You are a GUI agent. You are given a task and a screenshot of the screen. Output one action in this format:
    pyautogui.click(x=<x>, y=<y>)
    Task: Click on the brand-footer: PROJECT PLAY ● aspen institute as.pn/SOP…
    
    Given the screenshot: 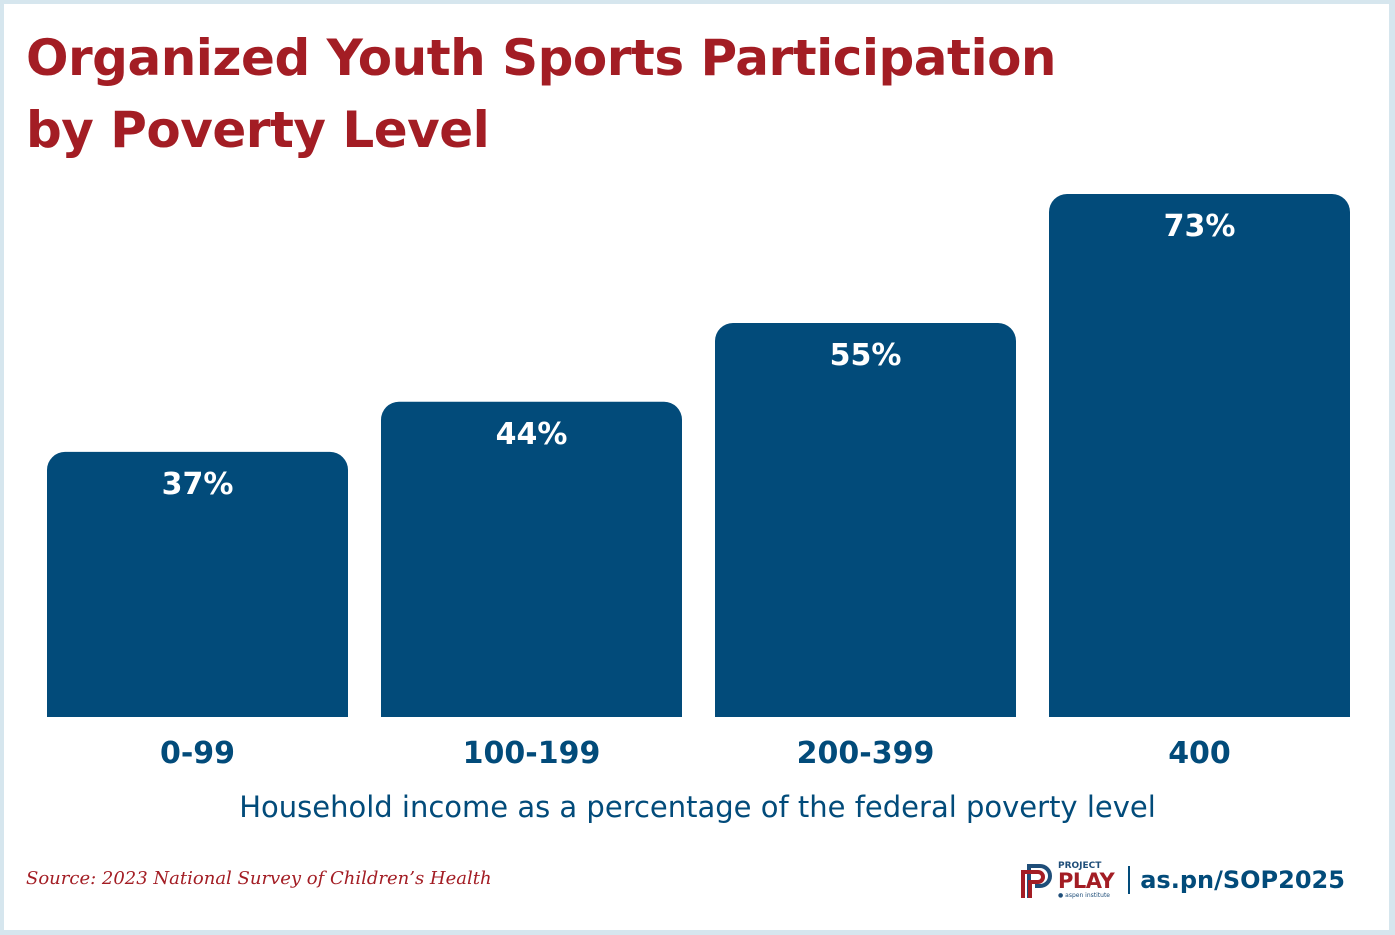 What is the action you would take?
    pyautogui.click(x=1182, y=880)
    